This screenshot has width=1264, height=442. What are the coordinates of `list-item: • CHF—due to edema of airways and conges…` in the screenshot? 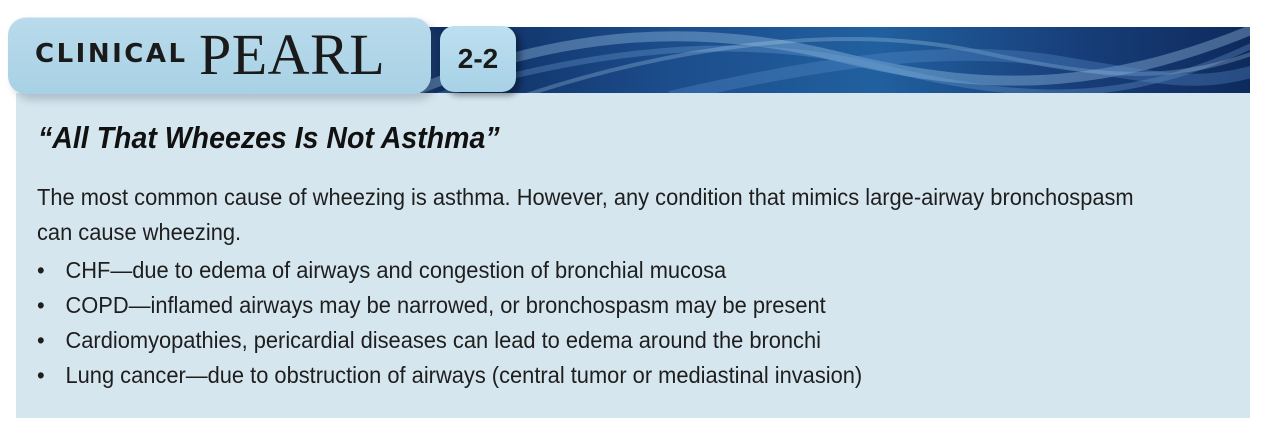 It's located at (449, 270).